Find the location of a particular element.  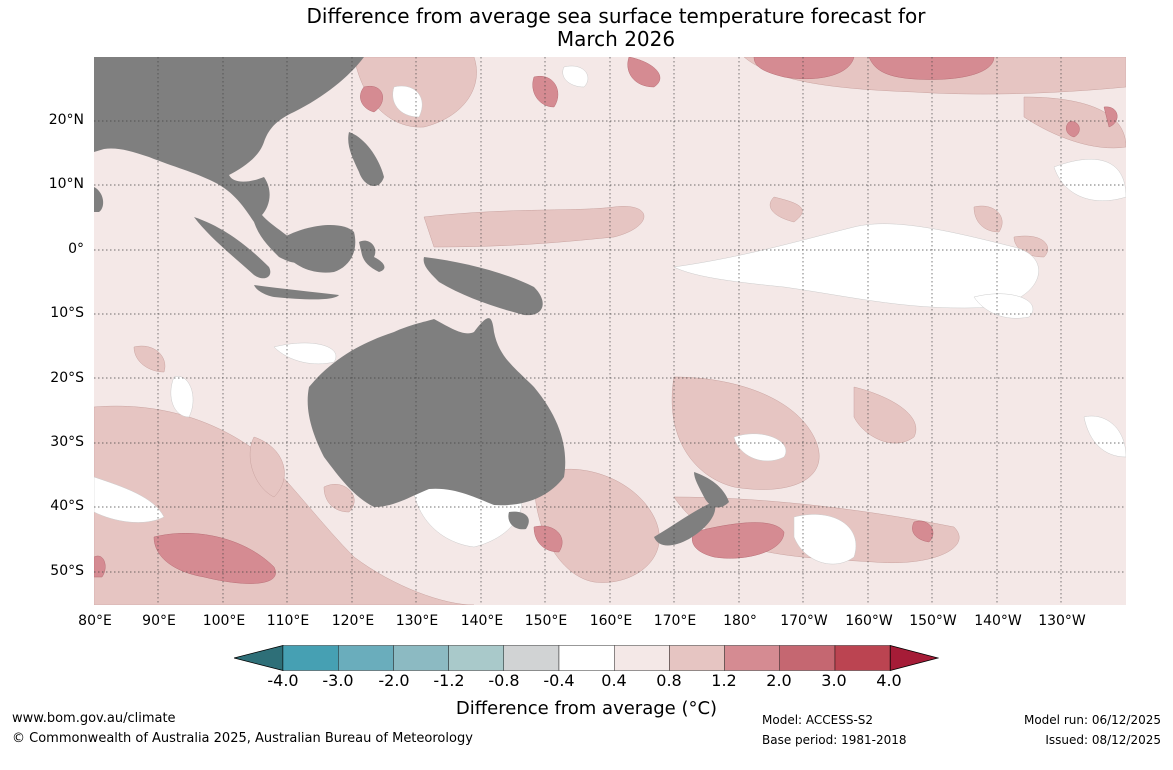

lon-label-100e: 100°E is located at coordinates (224, 621).